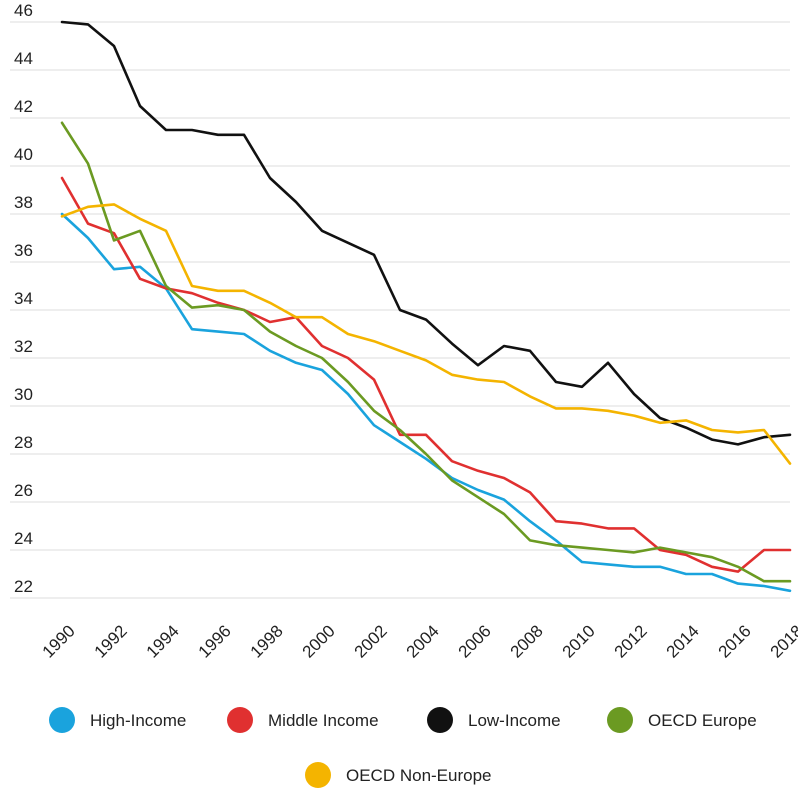 This screenshot has width=798, height=789. What do you see at coordinates (23, 10) in the screenshot?
I see `y-tick-label: 46` at bounding box center [23, 10].